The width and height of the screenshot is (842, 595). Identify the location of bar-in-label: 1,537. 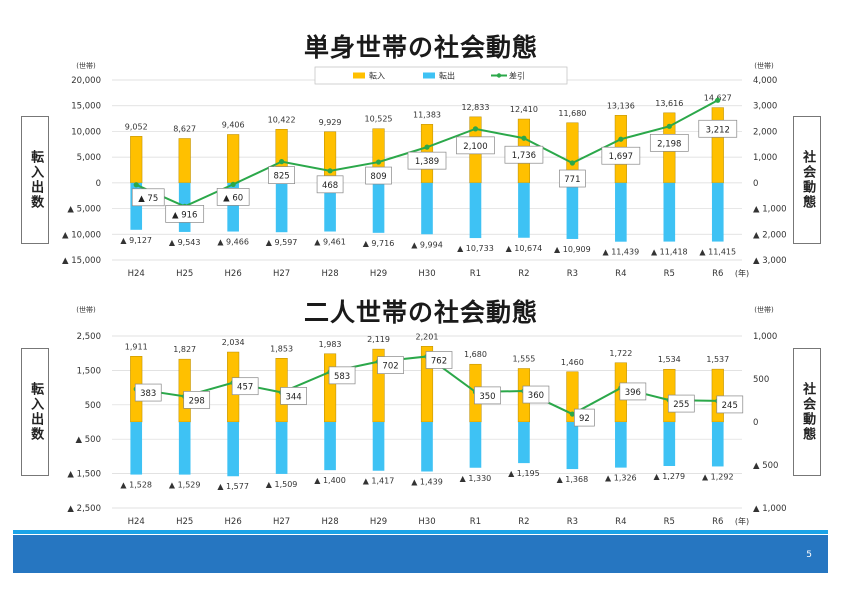
(717, 359).